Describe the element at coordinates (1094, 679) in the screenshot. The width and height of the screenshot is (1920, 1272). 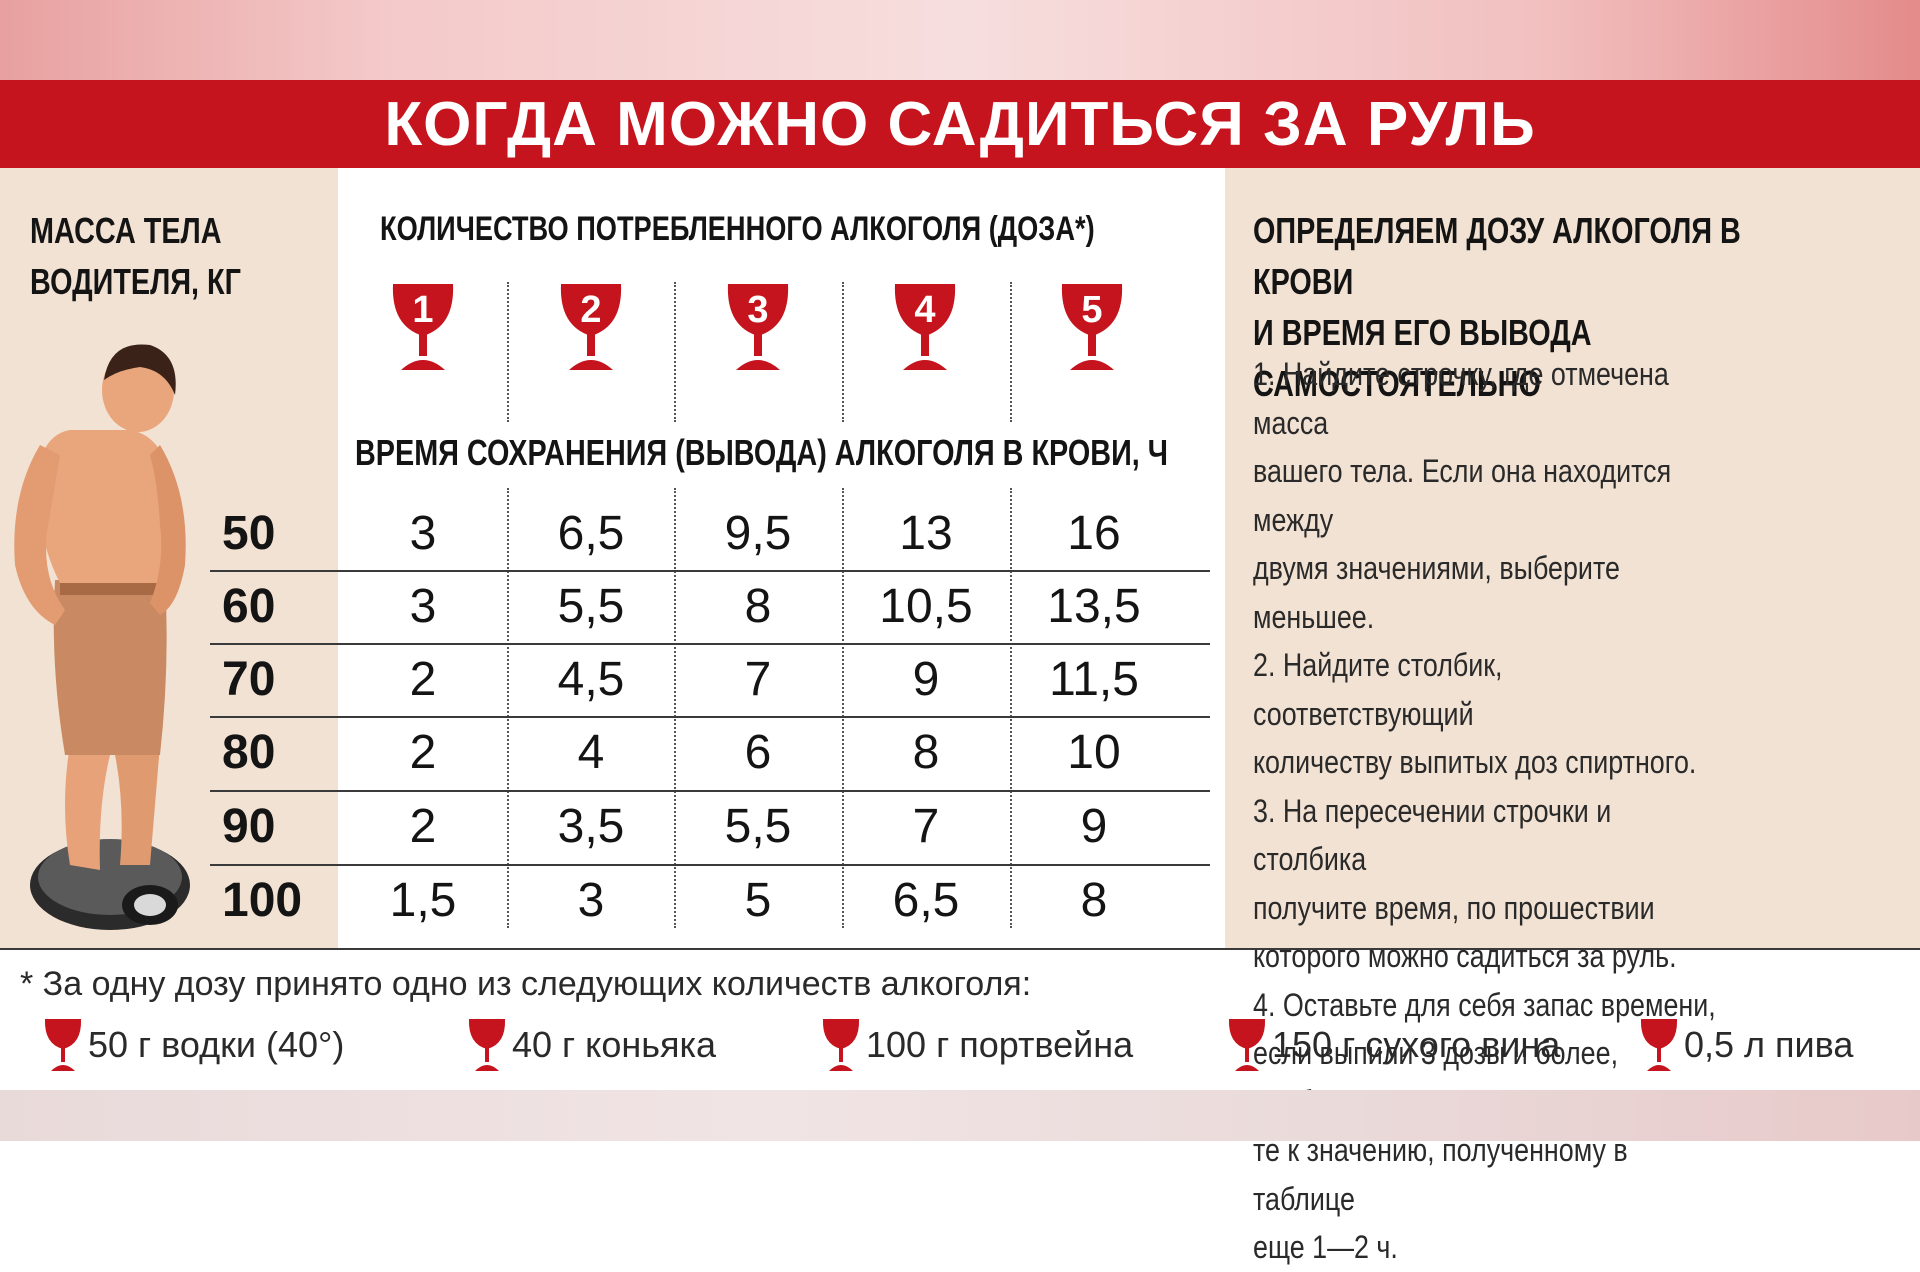
I see `table-cell: 11,5` at that location.